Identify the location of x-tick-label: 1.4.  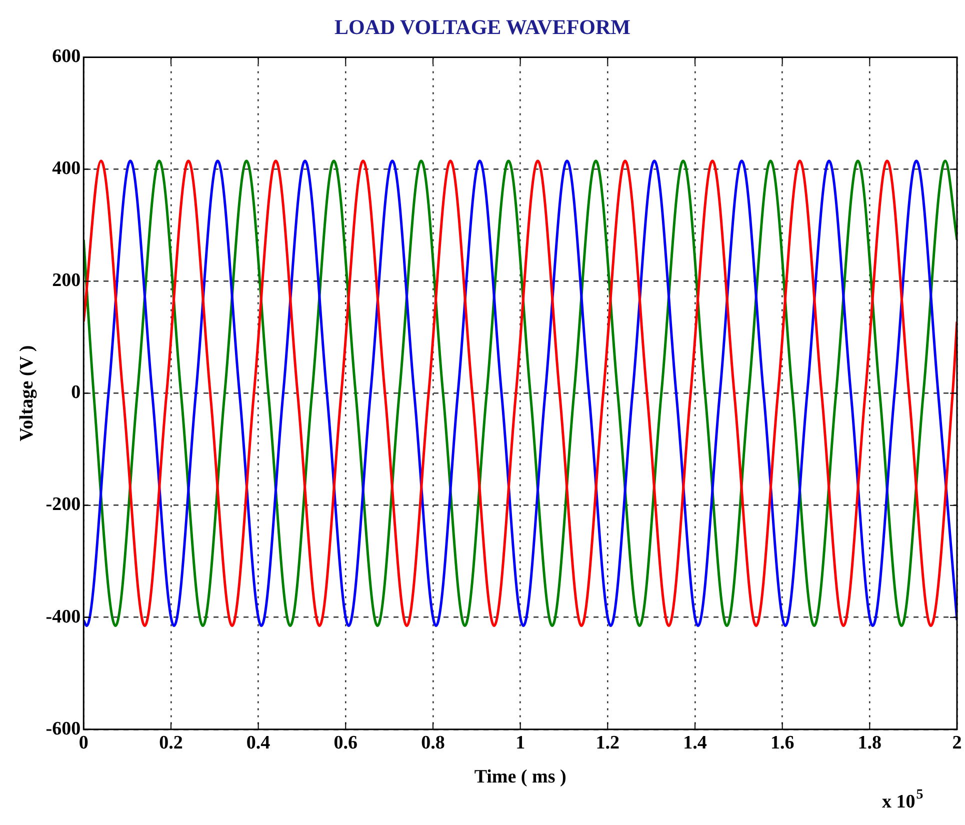
(695, 743).